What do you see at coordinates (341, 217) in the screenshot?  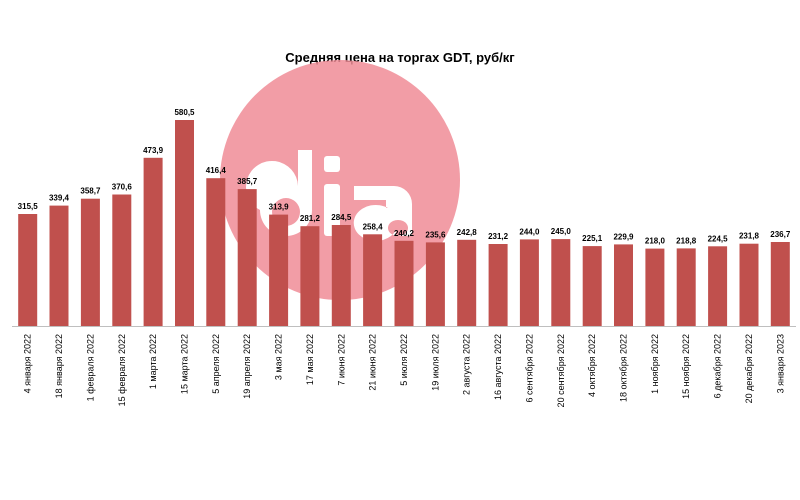 I see `bar-value-label: 284,5` at bounding box center [341, 217].